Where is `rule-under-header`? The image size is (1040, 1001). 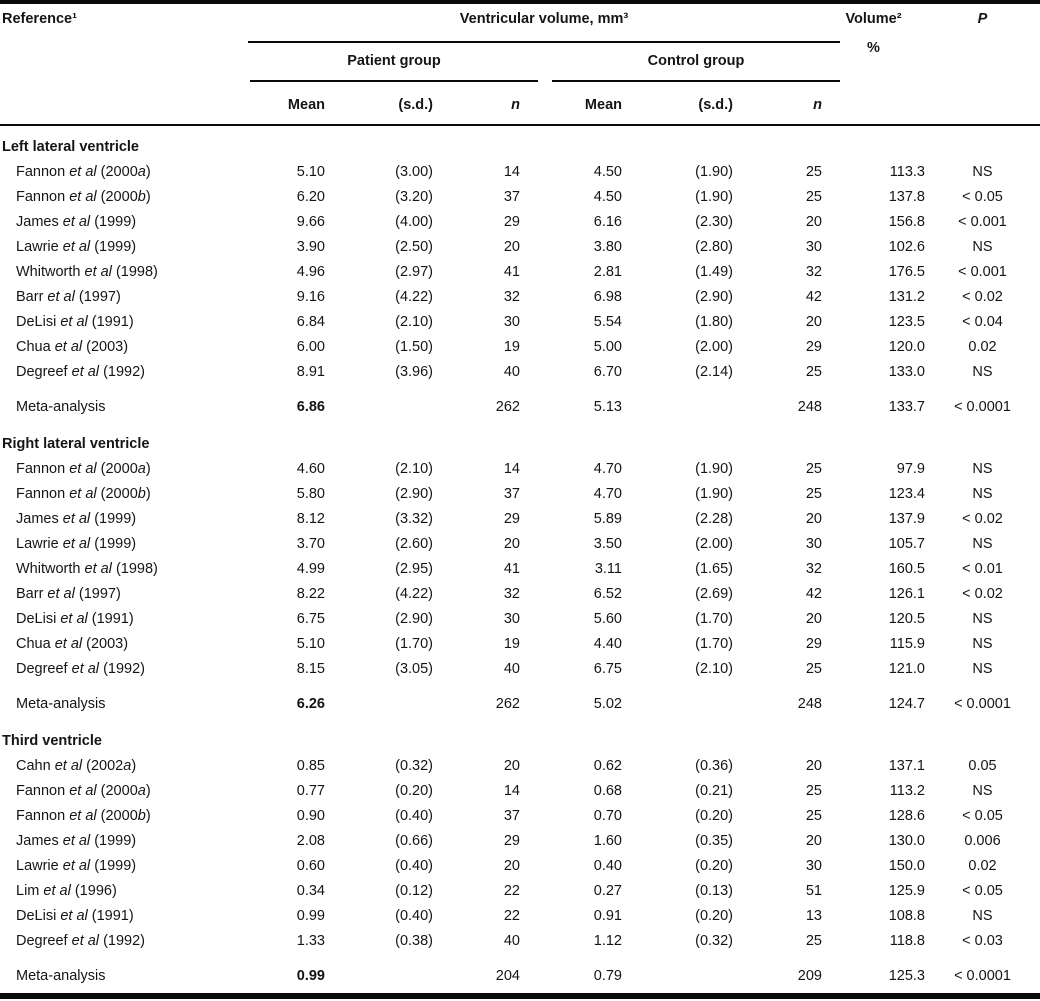 rule-under-header is located at coordinates (520, 125).